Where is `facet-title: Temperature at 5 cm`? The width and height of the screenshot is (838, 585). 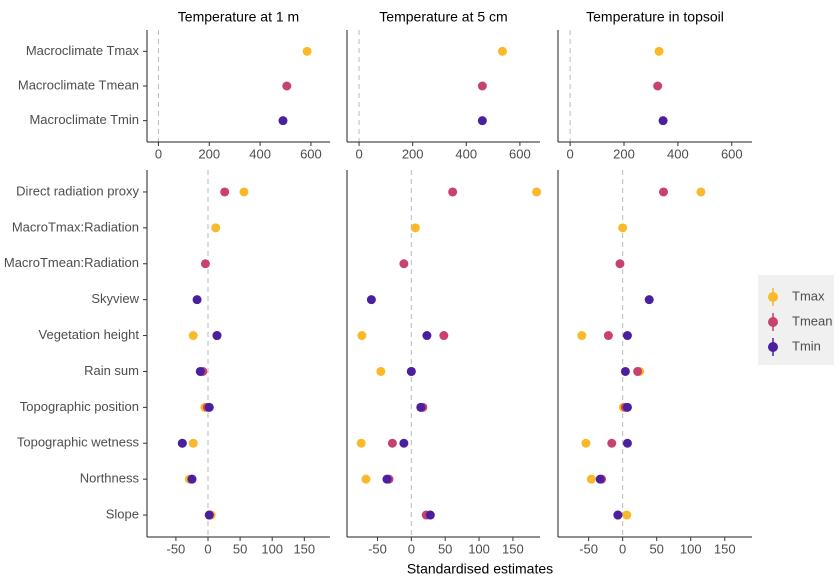
facet-title: Temperature at 5 cm is located at coordinates (443, 17).